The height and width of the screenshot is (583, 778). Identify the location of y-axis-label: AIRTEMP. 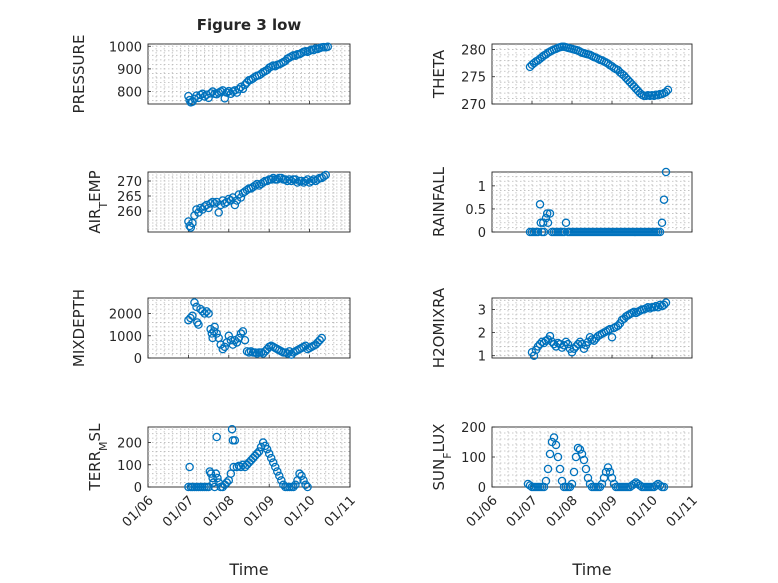
(98, 201).